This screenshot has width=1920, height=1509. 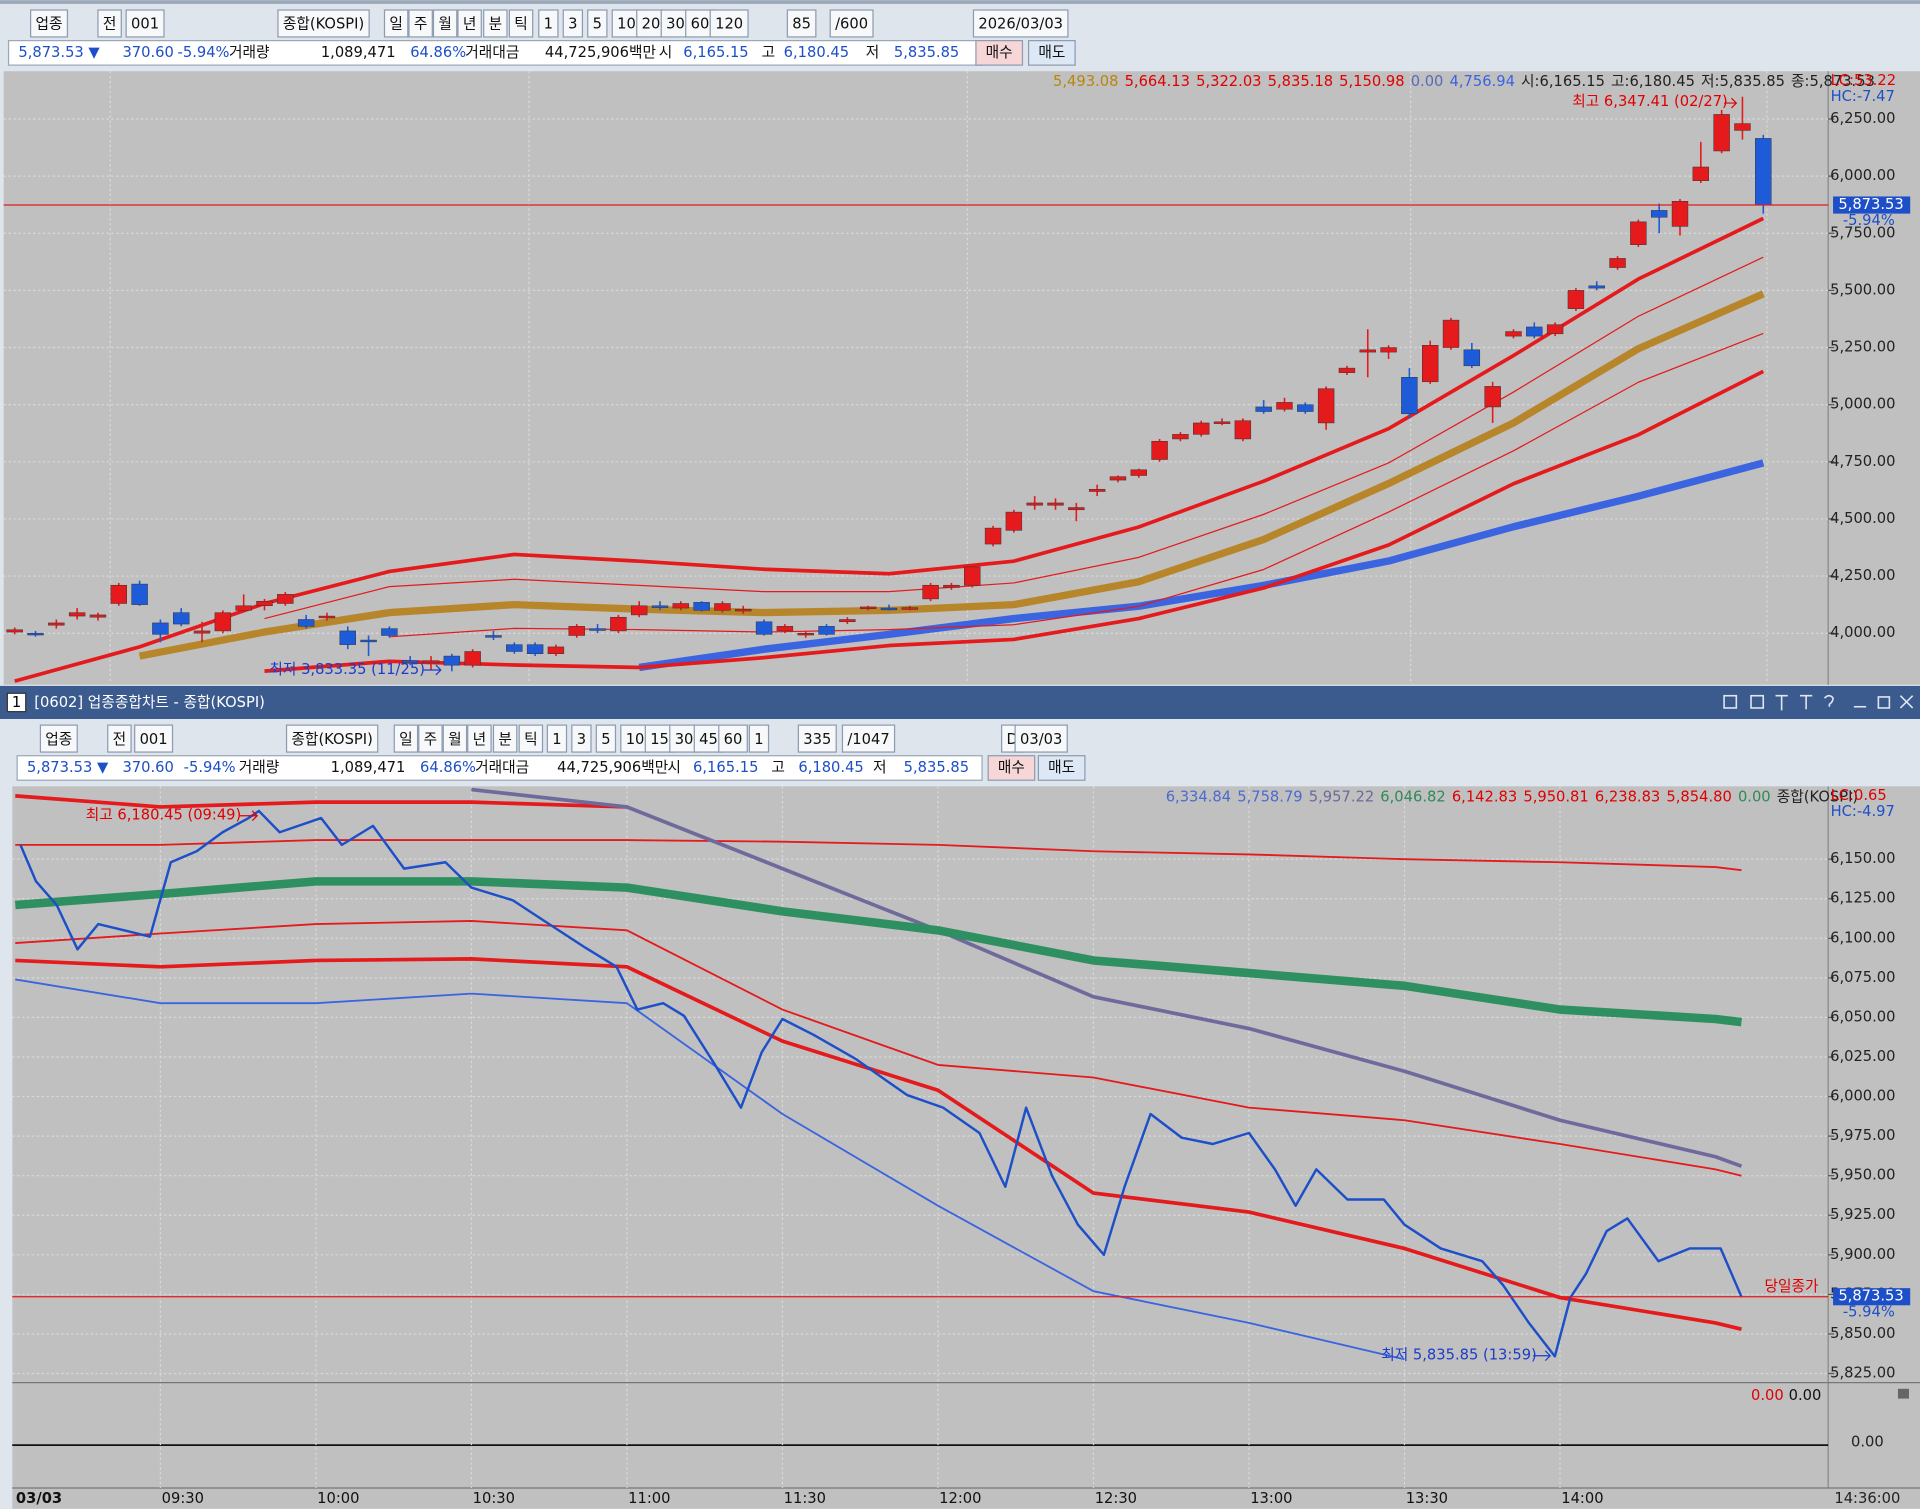 I want to click on toolbar-label: 03/03, so click(x=1041, y=739).